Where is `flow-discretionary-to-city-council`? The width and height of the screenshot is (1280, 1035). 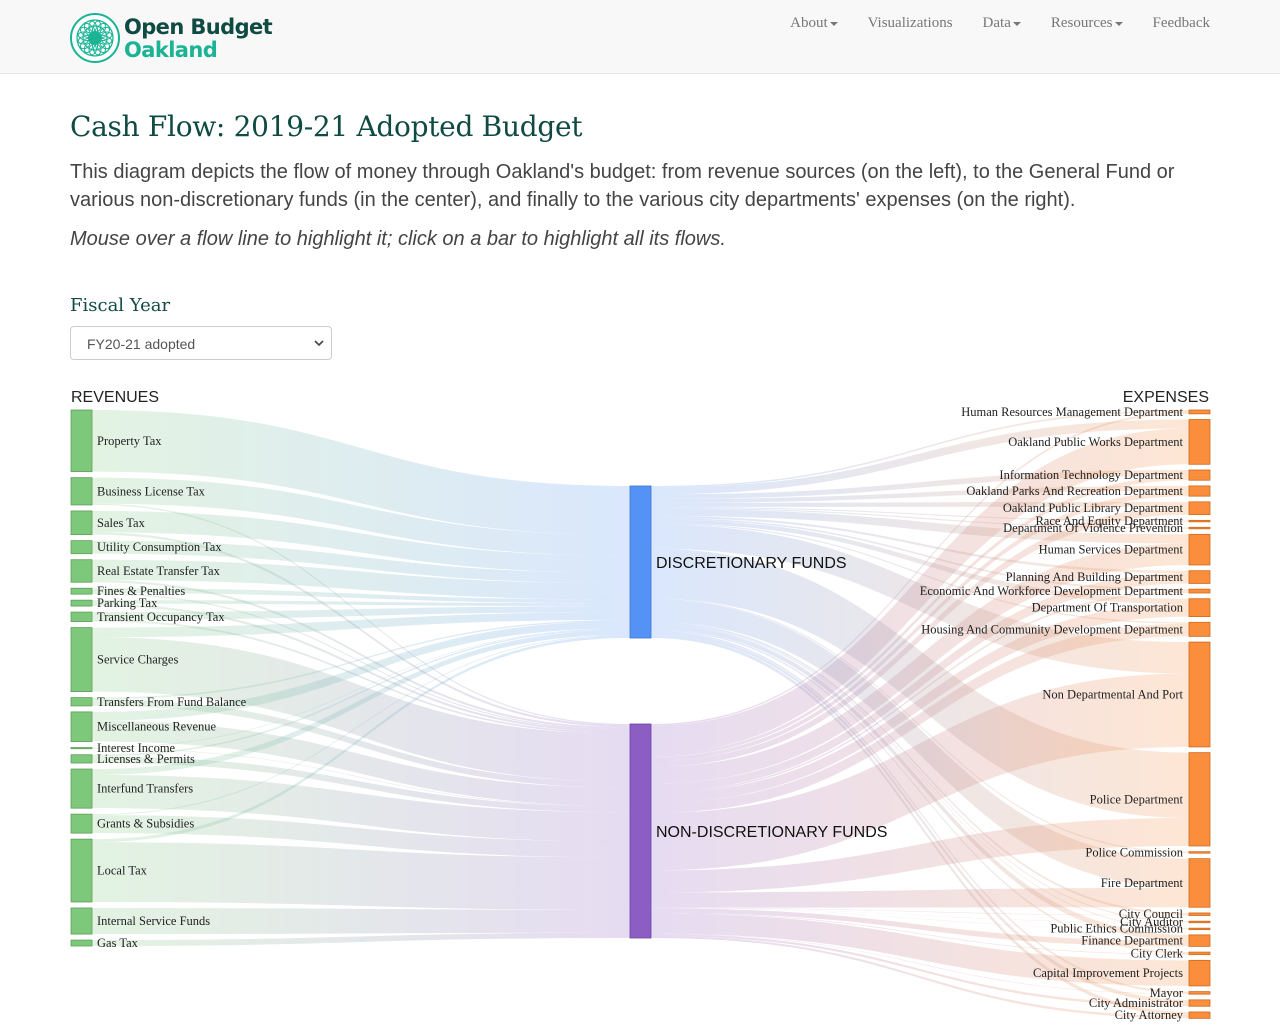
flow-discretionary-to-city-council is located at coordinates (920, 768).